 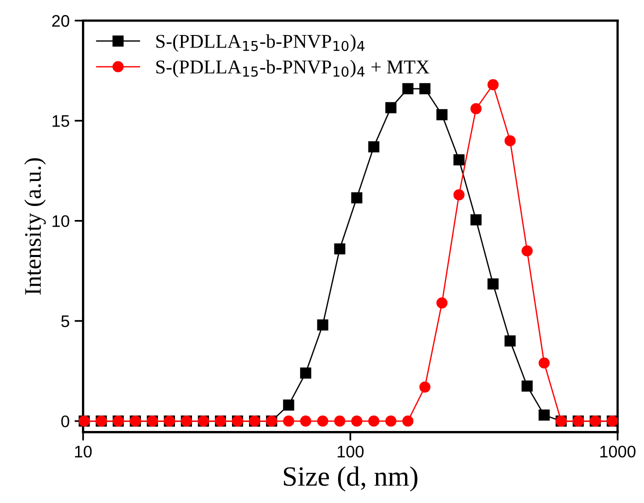 What do you see at coordinates (351, 479) in the screenshot?
I see `x-axis-title: Size (d, nm)` at bounding box center [351, 479].